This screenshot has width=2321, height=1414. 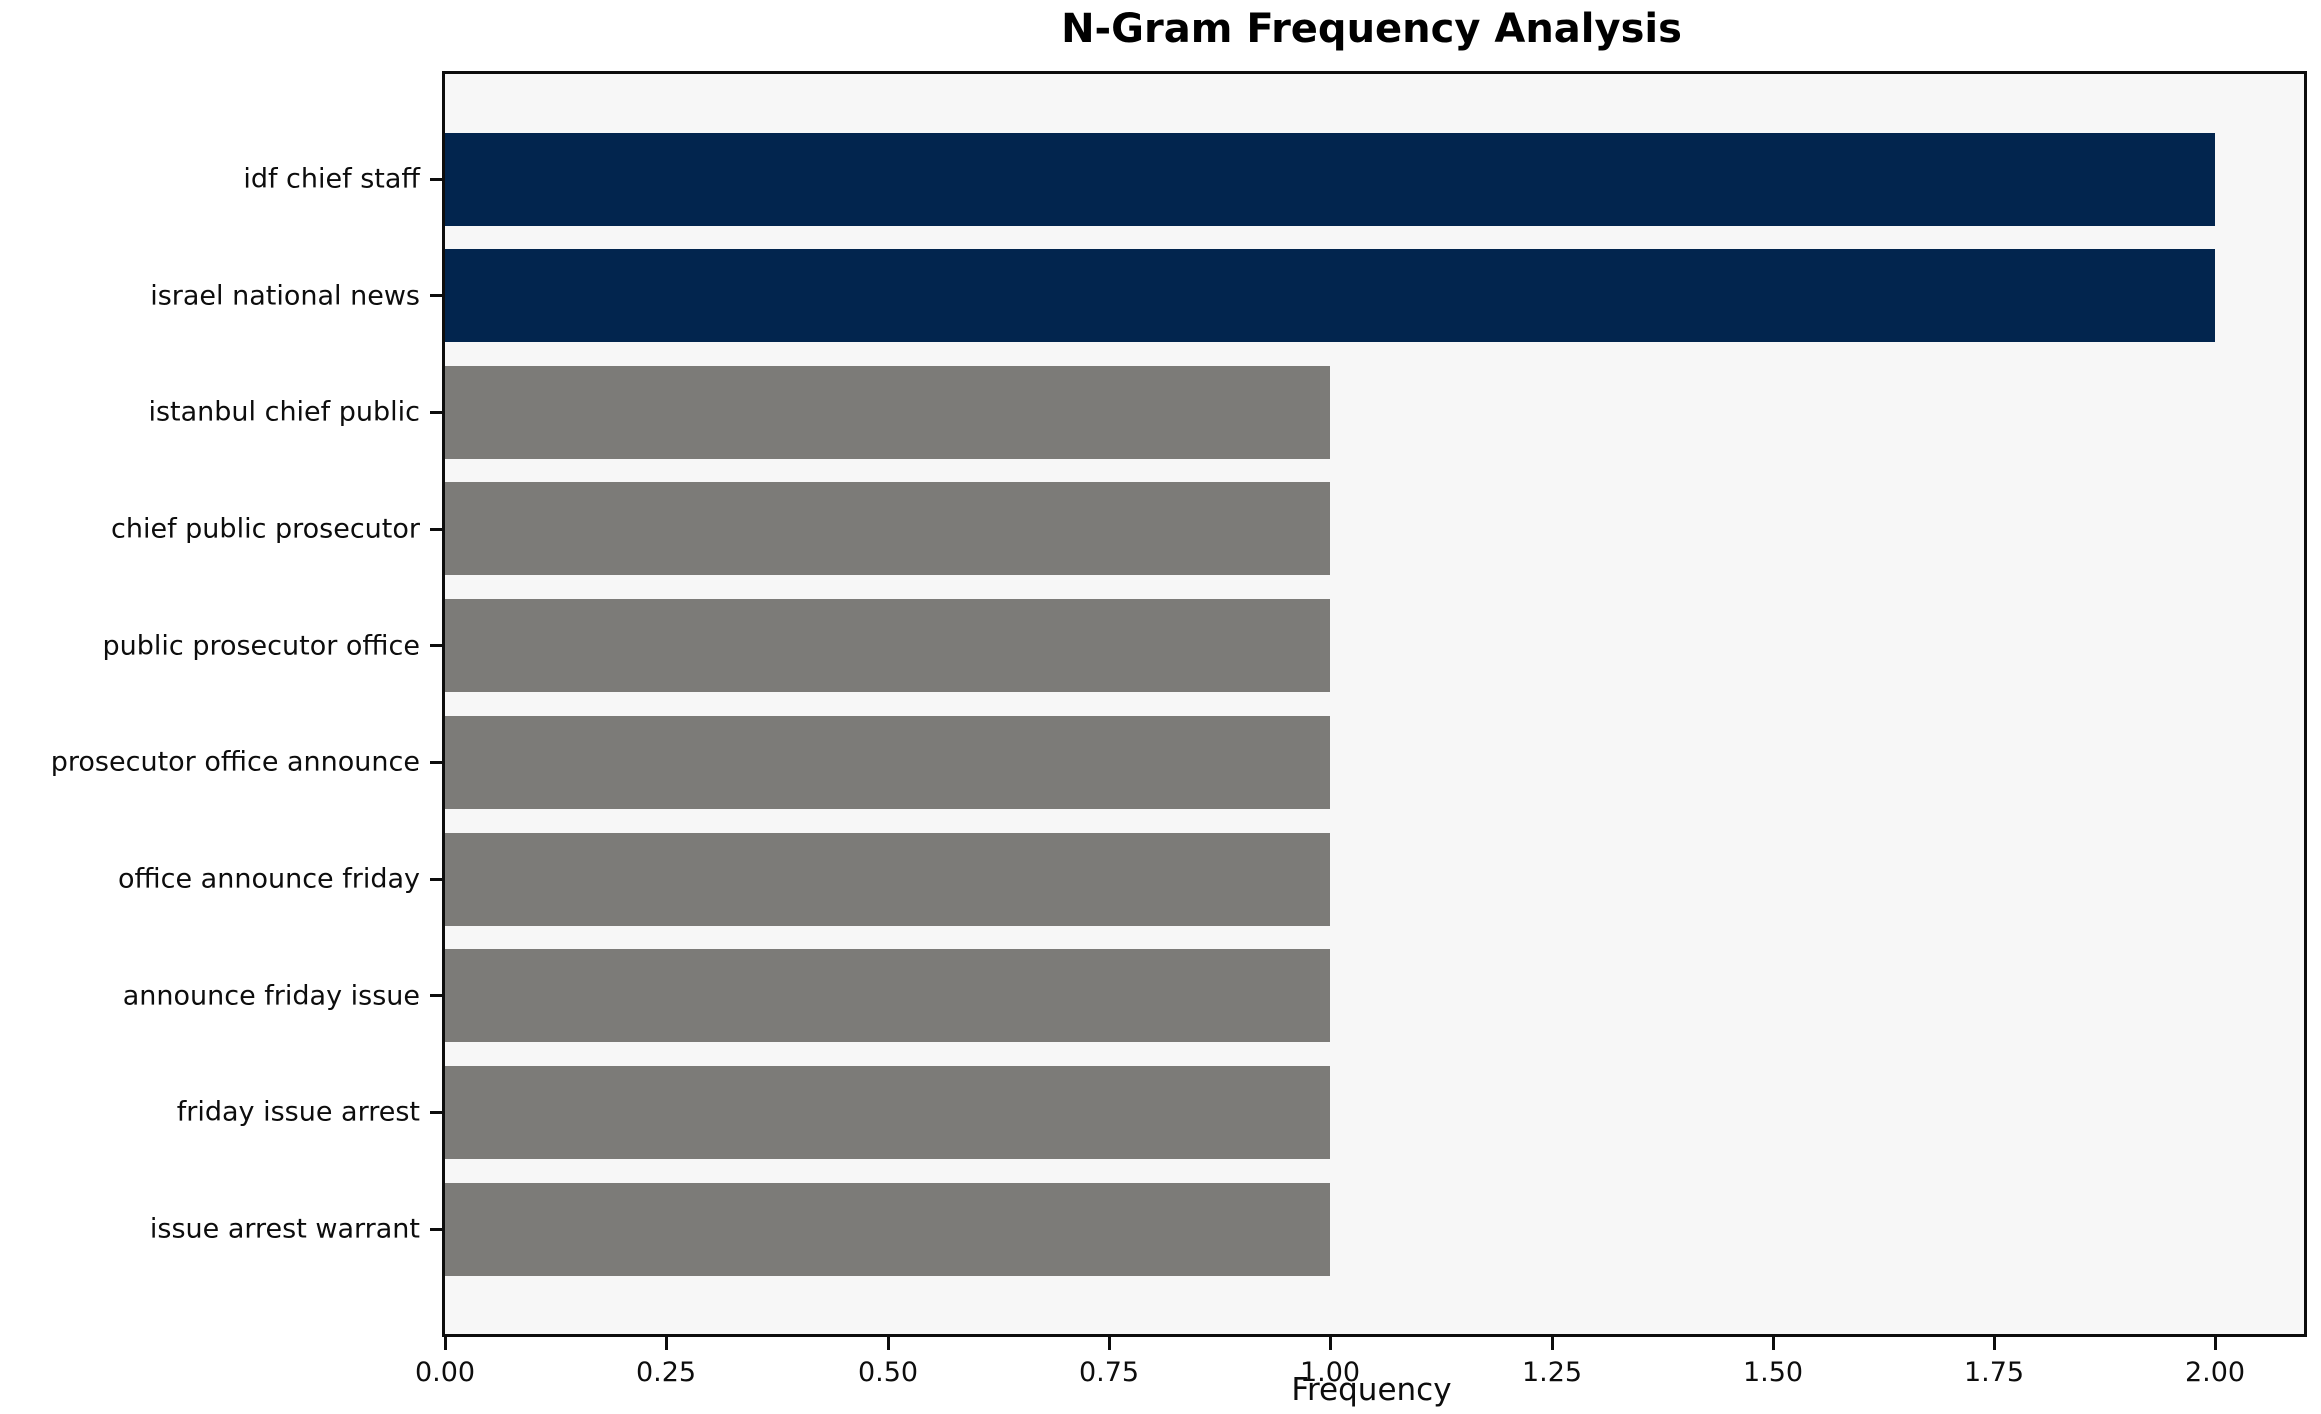 I want to click on y-tick-public-prosecutor-office, so click(x=436, y=645).